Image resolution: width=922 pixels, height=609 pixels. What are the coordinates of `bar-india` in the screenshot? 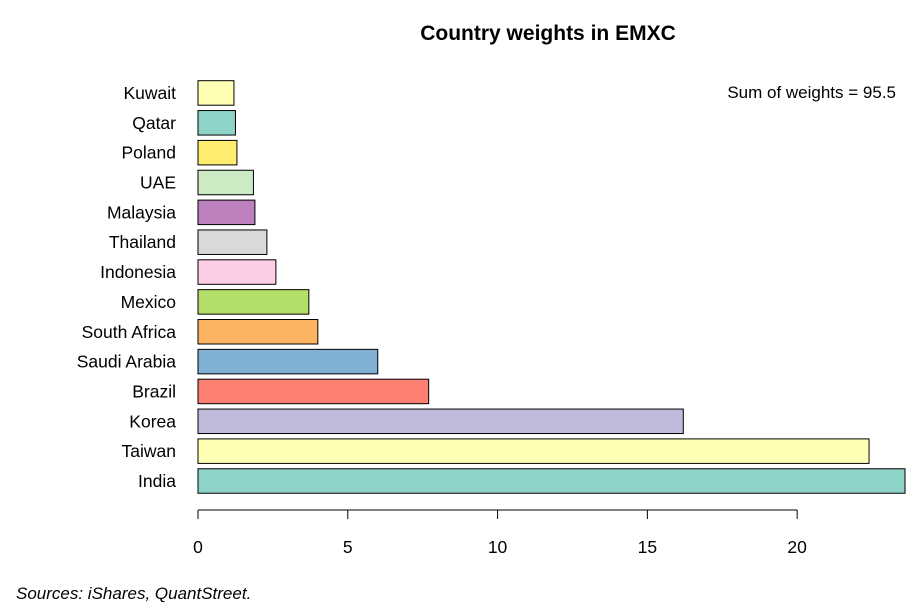 It's located at (551, 481).